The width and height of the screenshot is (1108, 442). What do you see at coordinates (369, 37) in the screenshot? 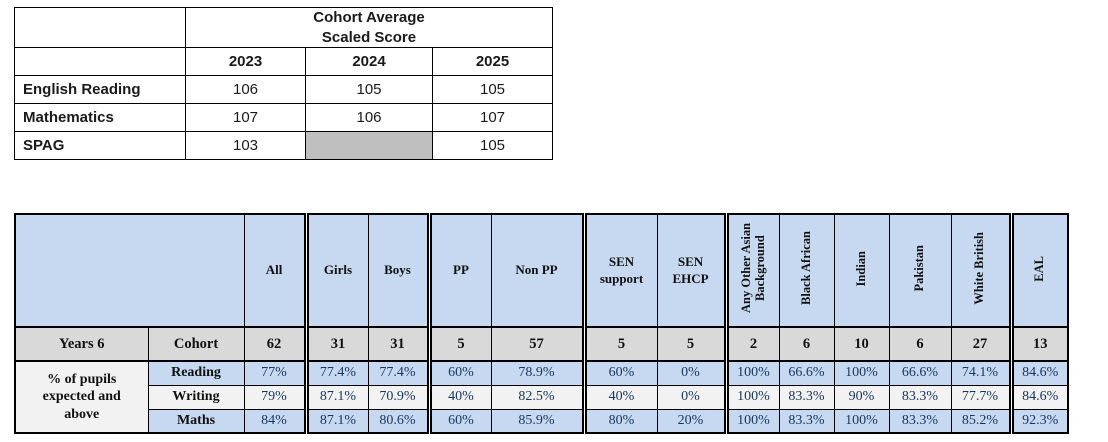
I see `top-table-title-line2: Scaled Score` at bounding box center [369, 37].